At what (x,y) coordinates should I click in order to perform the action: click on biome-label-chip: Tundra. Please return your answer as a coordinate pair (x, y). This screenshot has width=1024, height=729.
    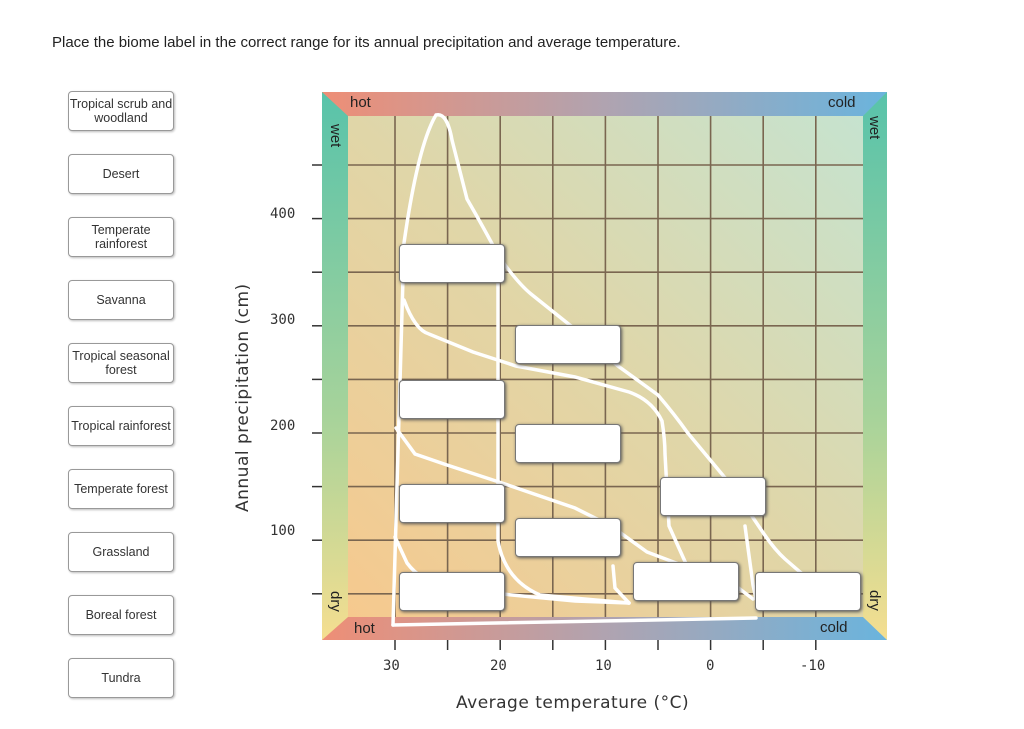
    Looking at the image, I should click on (121, 678).